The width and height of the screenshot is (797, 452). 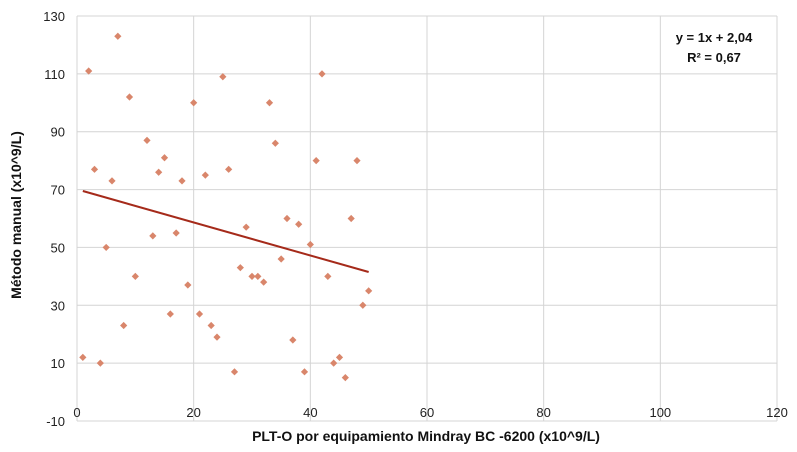 What do you see at coordinates (76, 412) in the screenshot?
I see `x-tick-label: 0` at bounding box center [76, 412].